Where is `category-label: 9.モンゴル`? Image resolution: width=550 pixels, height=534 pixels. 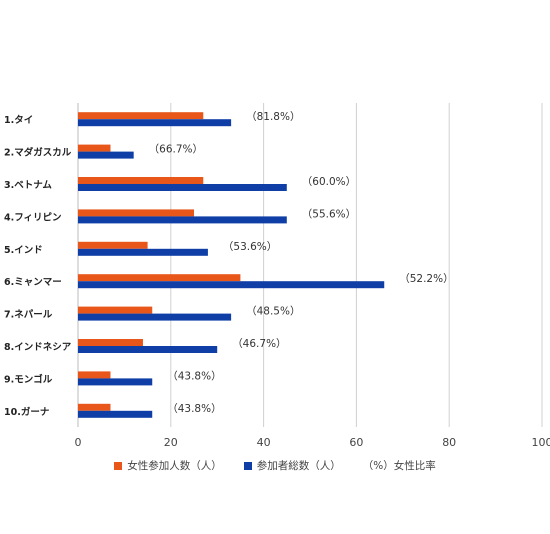 category-label: 9.モンゴル is located at coordinates (28, 379).